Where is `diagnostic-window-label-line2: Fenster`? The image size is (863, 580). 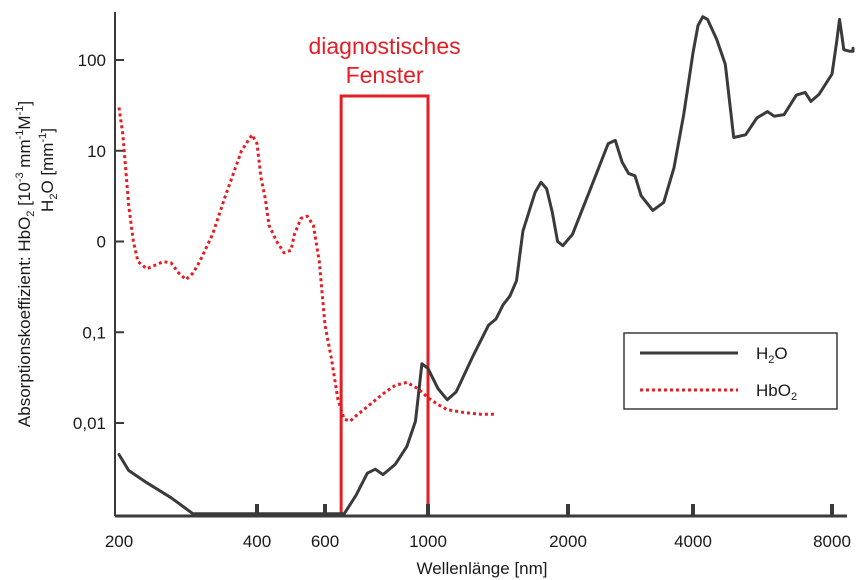 diagnostic-window-label-line2: Fenster is located at coordinates (385, 75).